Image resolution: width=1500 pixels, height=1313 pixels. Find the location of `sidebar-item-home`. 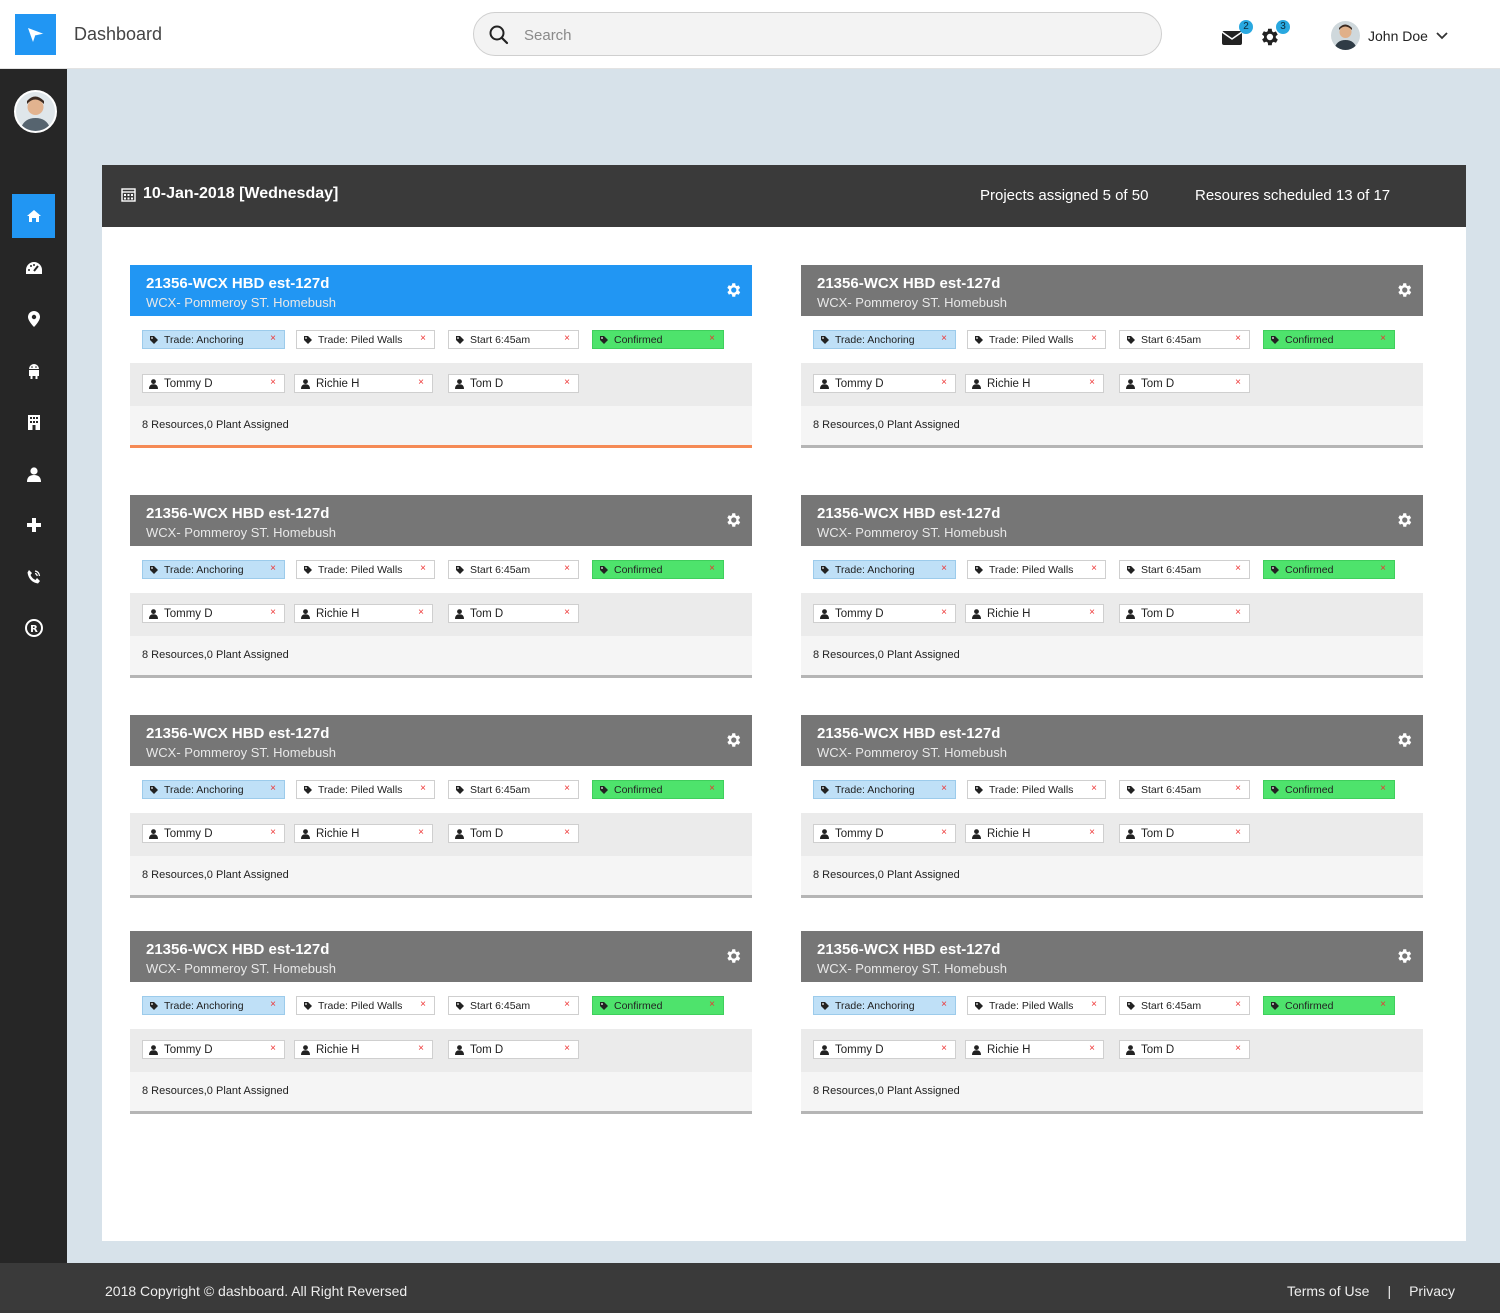

sidebar-item-home is located at coordinates (33, 216).